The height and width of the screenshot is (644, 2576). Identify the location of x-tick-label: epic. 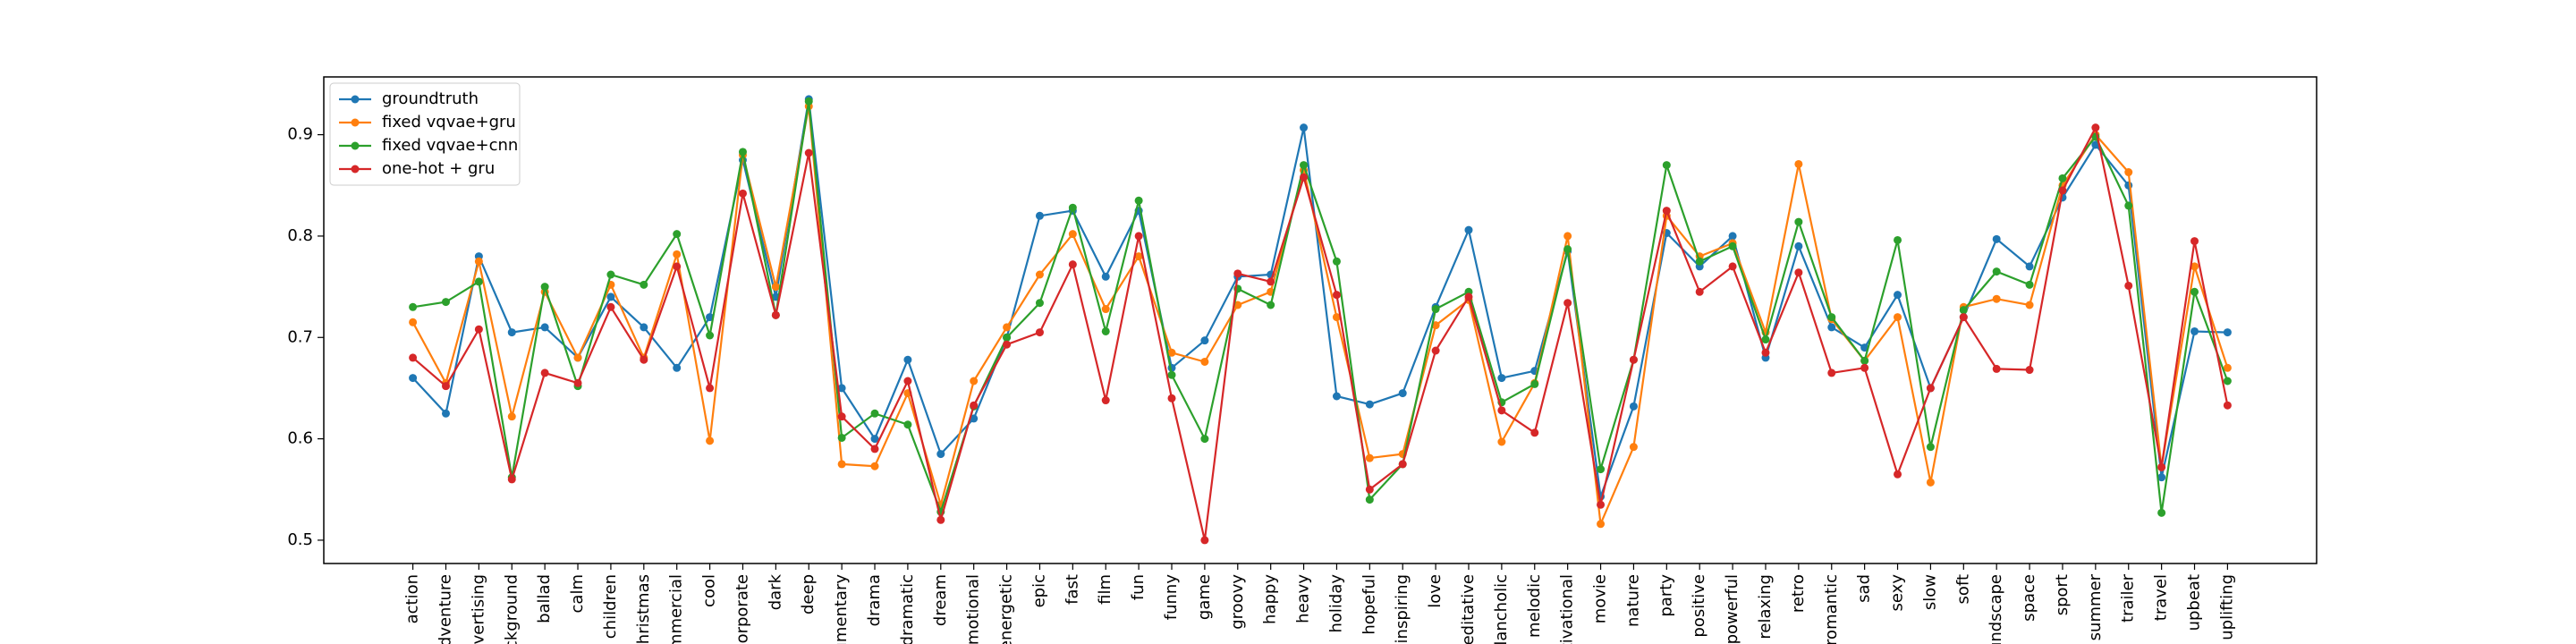
(1039, 590).